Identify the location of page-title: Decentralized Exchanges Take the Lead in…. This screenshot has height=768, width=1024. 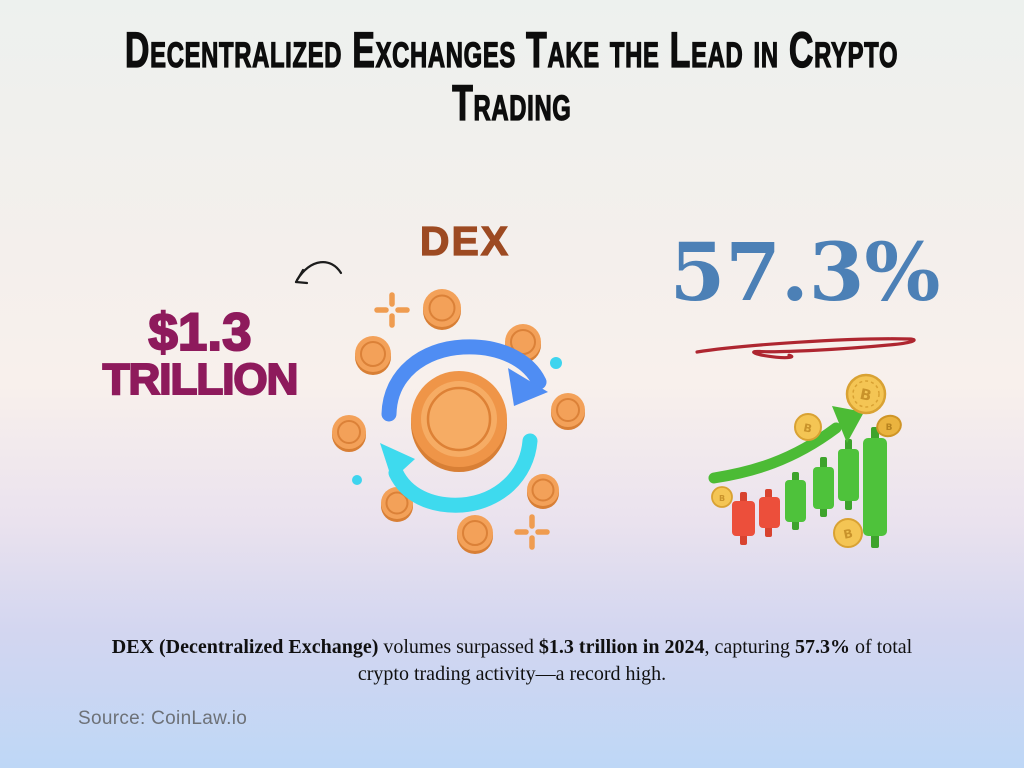
(512, 76).